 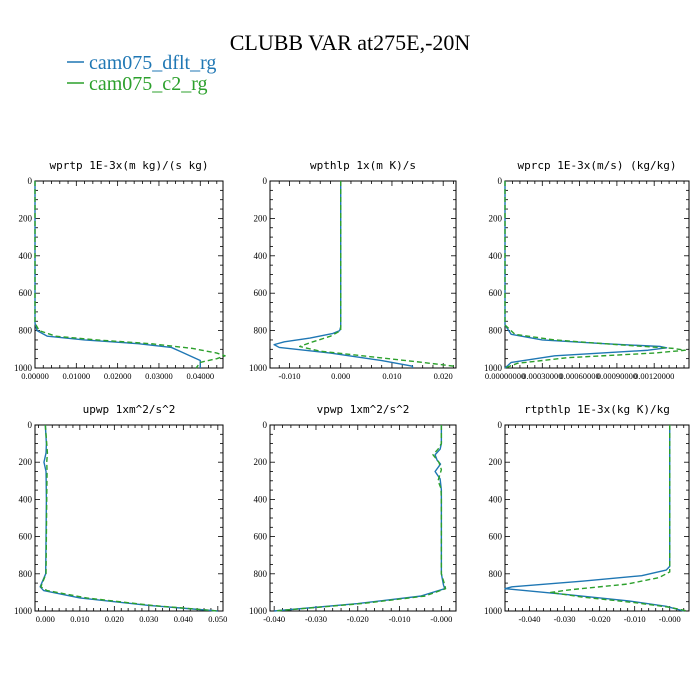 I want to click on subplot-title: rtpthlp 1E-3x(kg K)/kg, so click(x=597, y=409).